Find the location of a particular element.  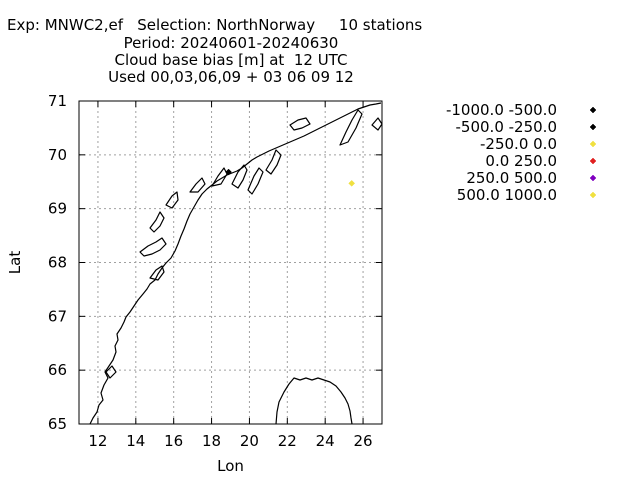

x-axis-label: Lon is located at coordinates (230, 466).